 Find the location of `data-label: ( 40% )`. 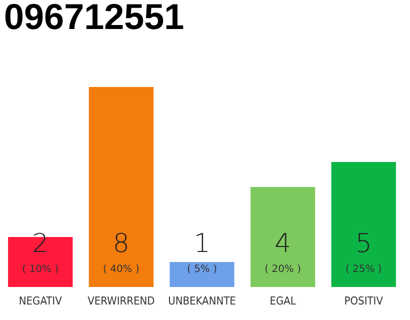

data-label: ( 40% ) is located at coordinates (121, 269).